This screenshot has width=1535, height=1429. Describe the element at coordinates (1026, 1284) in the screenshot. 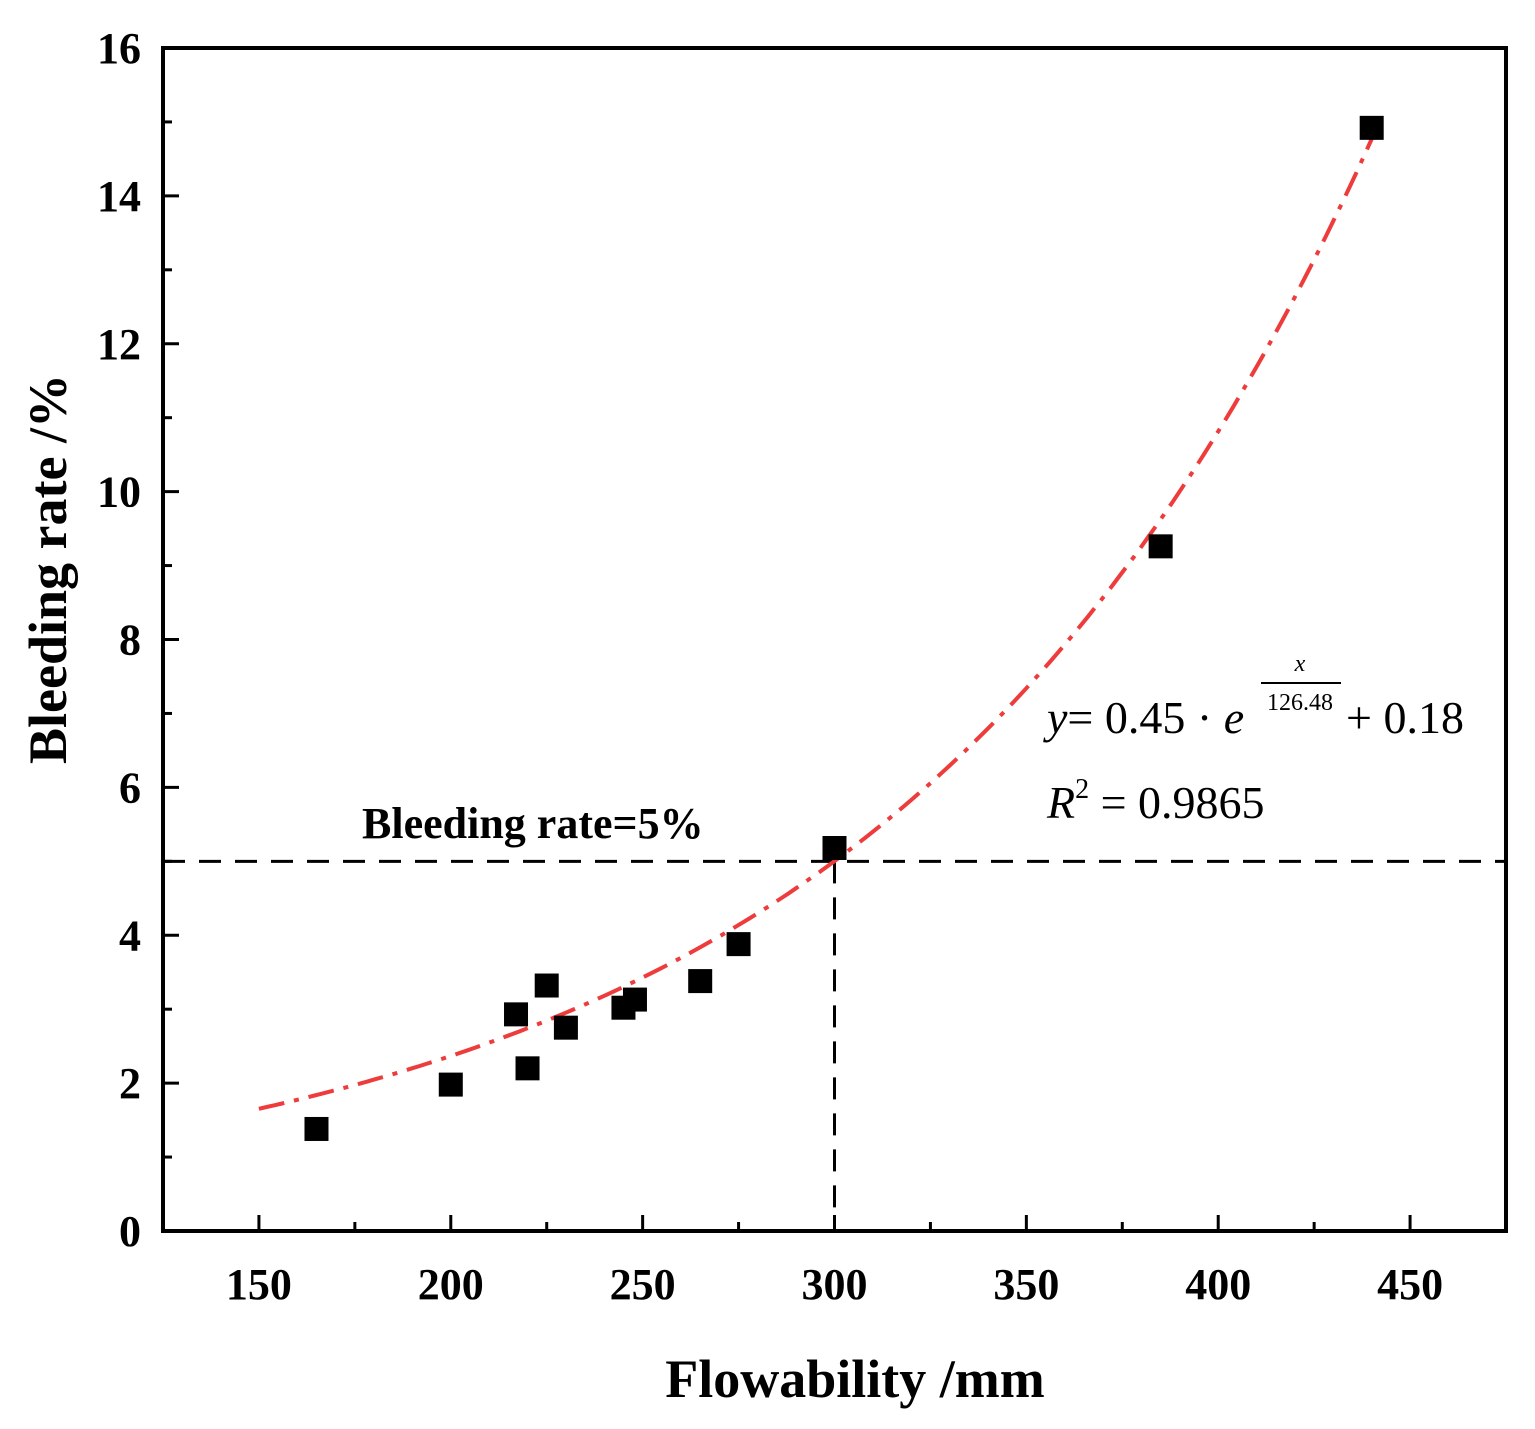

I see `x-tick-label: 350` at that location.